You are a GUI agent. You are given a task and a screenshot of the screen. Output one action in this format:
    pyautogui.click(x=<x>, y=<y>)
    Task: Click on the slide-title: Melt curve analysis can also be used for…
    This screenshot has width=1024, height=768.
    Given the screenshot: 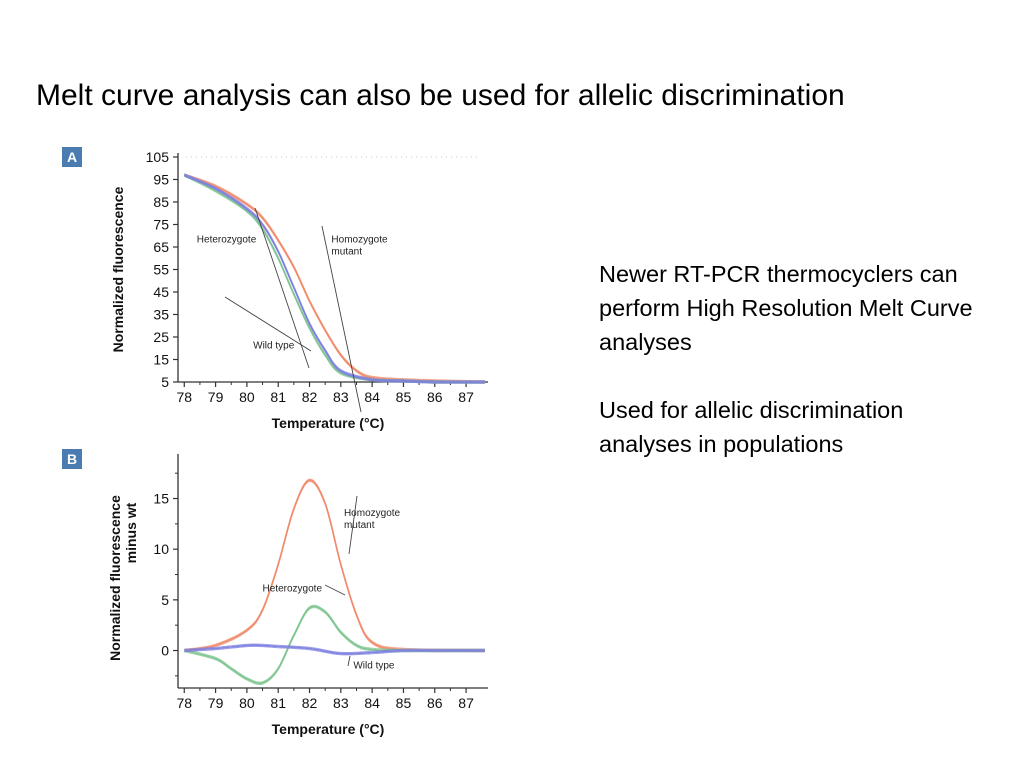 What is the action you would take?
    pyautogui.click(x=440, y=95)
    